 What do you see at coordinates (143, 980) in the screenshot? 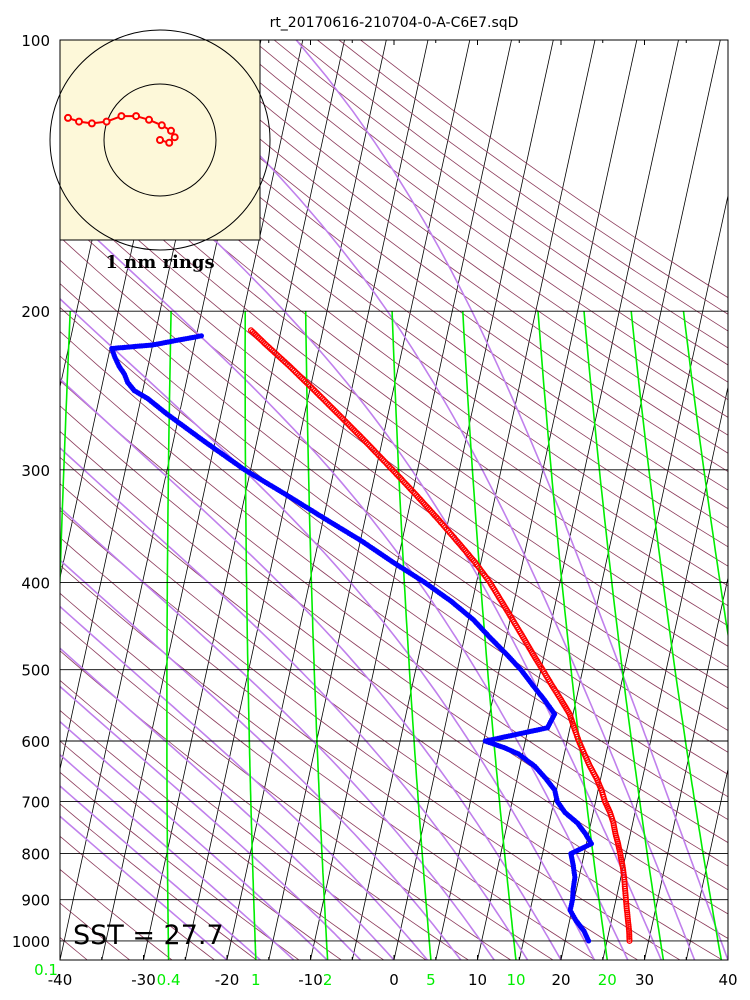
I see `x-tick-label: -30` at bounding box center [143, 980].